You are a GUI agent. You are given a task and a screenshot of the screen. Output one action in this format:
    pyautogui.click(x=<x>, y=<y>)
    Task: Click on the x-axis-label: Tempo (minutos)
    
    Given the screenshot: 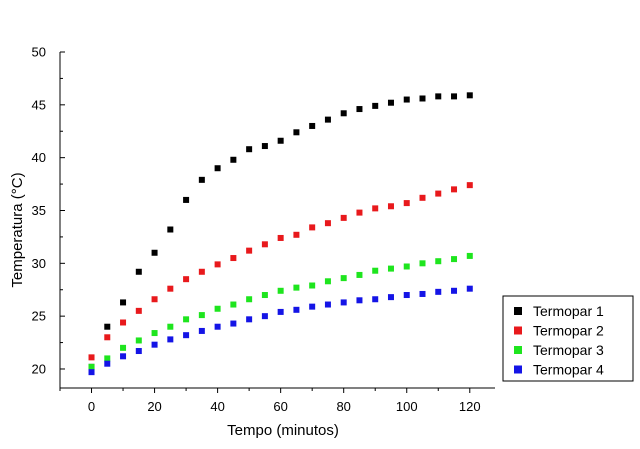 What is the action you would take?
    pyautogui.click(x=283, y=430)
    